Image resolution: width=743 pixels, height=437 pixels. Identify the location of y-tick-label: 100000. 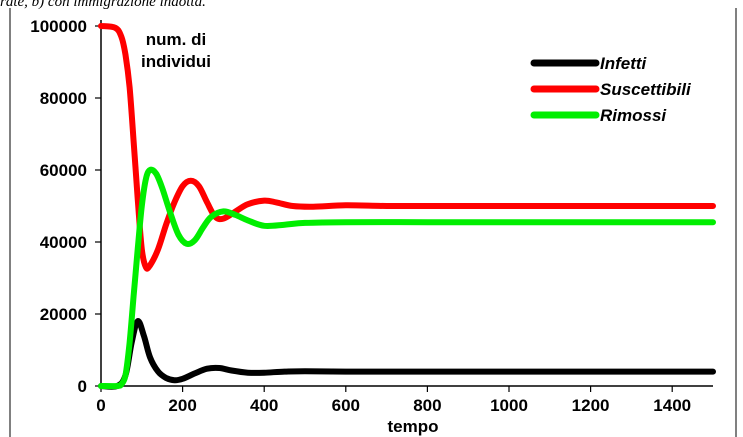
(58, 26).